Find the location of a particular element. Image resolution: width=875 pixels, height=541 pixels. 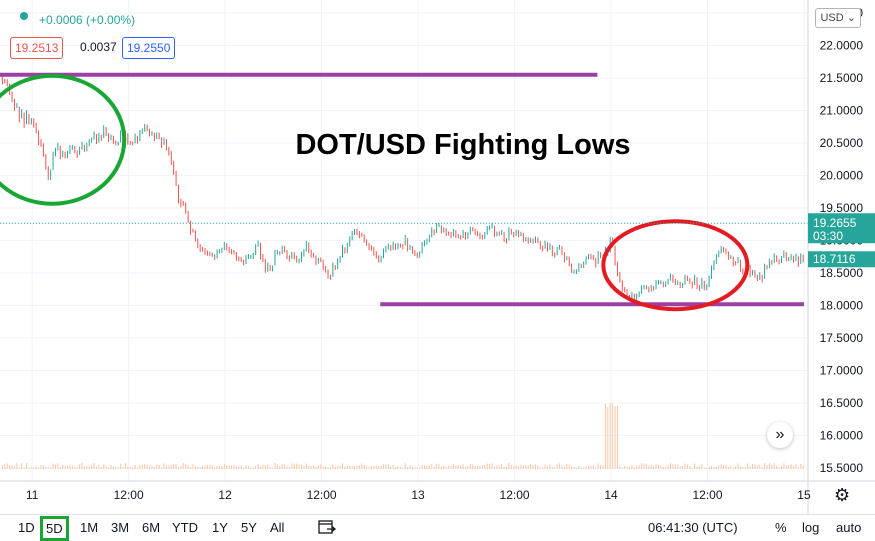

y-tick-label: 18.5000 is located at coordinates (842, 273).